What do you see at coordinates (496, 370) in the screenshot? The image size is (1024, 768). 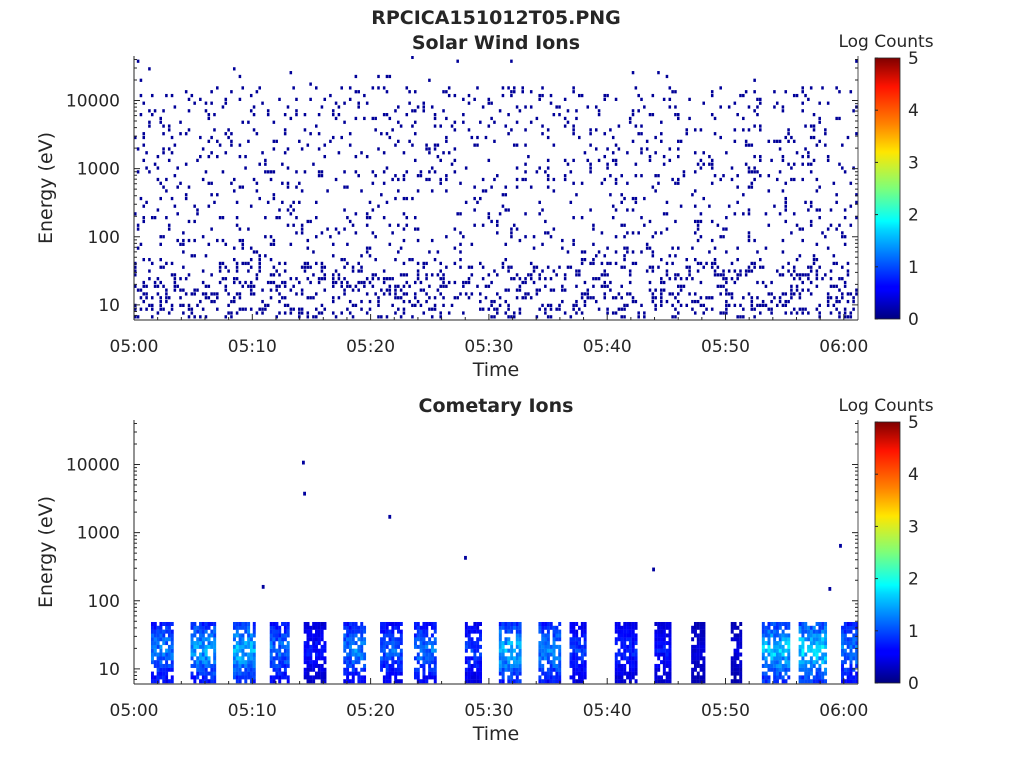 I see `solar-wind-xlabel: Time` at bounding box center [496, 370].